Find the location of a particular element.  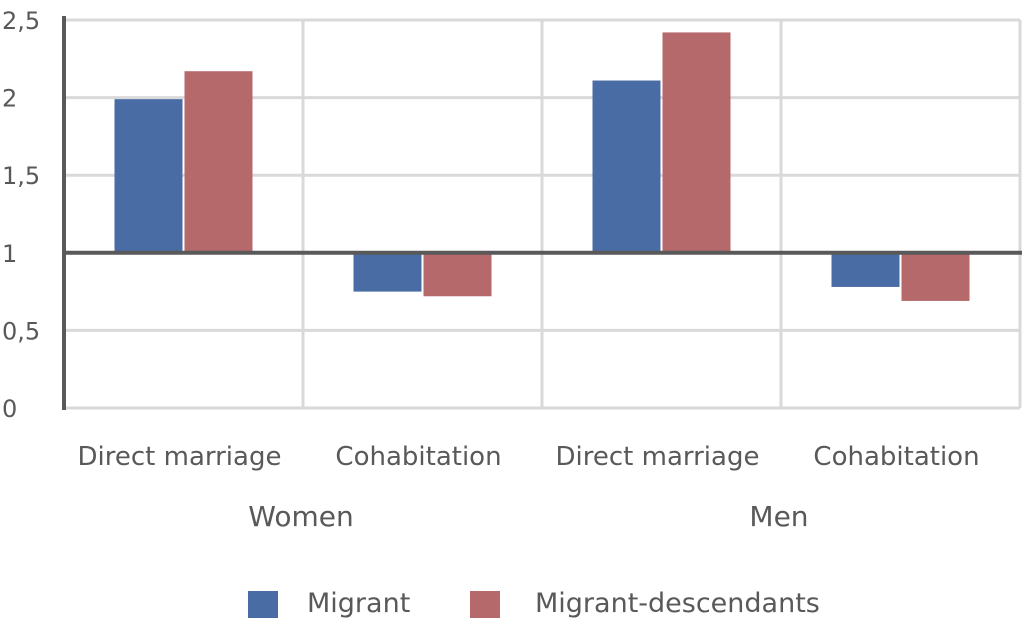

y-tick-label: 2 is located at coordinates (9, 99).